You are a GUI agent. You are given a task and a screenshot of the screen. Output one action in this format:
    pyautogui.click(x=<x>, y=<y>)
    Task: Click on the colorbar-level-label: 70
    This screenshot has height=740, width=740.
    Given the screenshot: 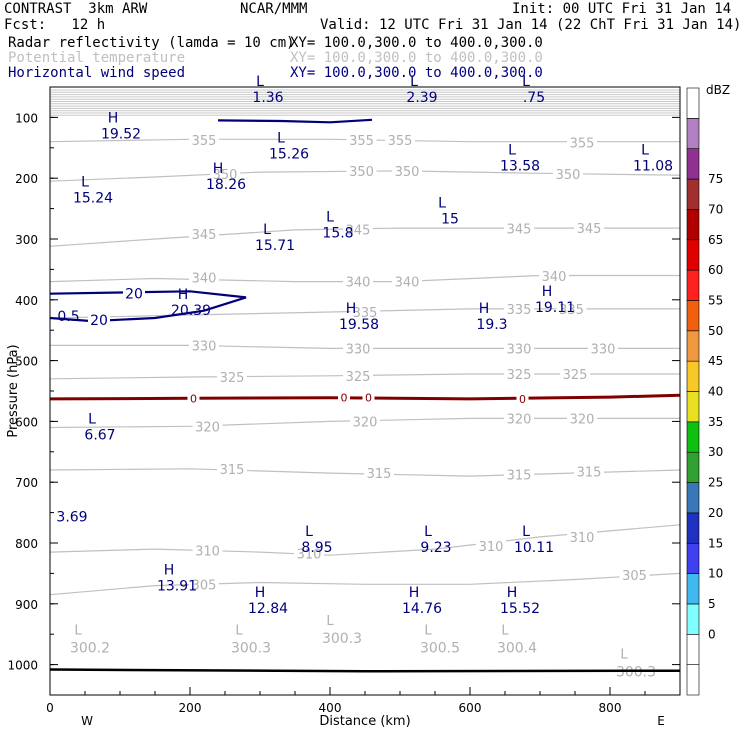 What is the action you would take?
    pyautogui.click(x=715, y=209)
    